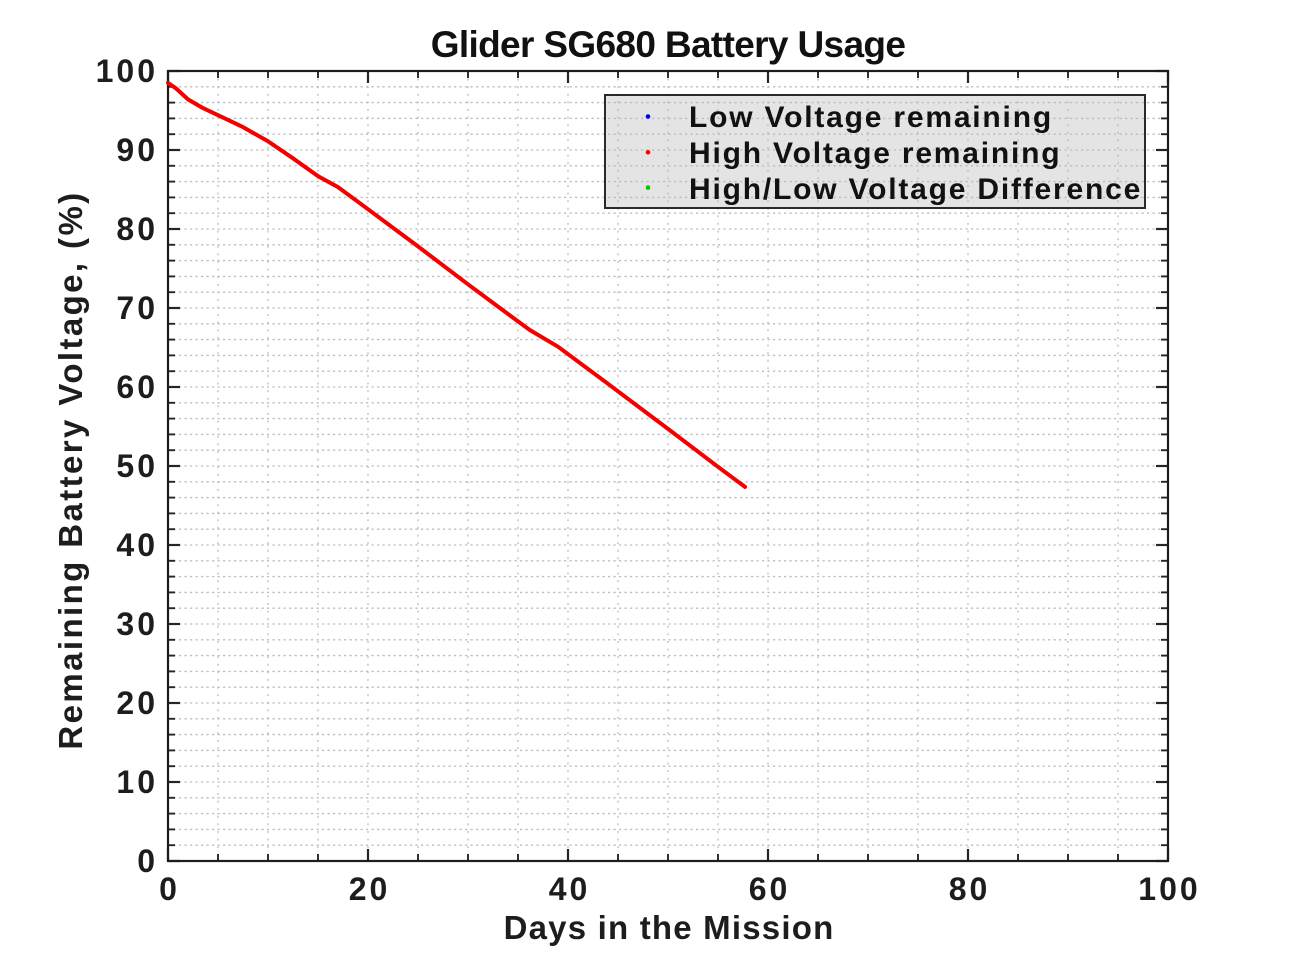  What do you see at coordinates (137, 624) in the screenshot?
I see `svg-text: 30` at bounding box center [137, 624].